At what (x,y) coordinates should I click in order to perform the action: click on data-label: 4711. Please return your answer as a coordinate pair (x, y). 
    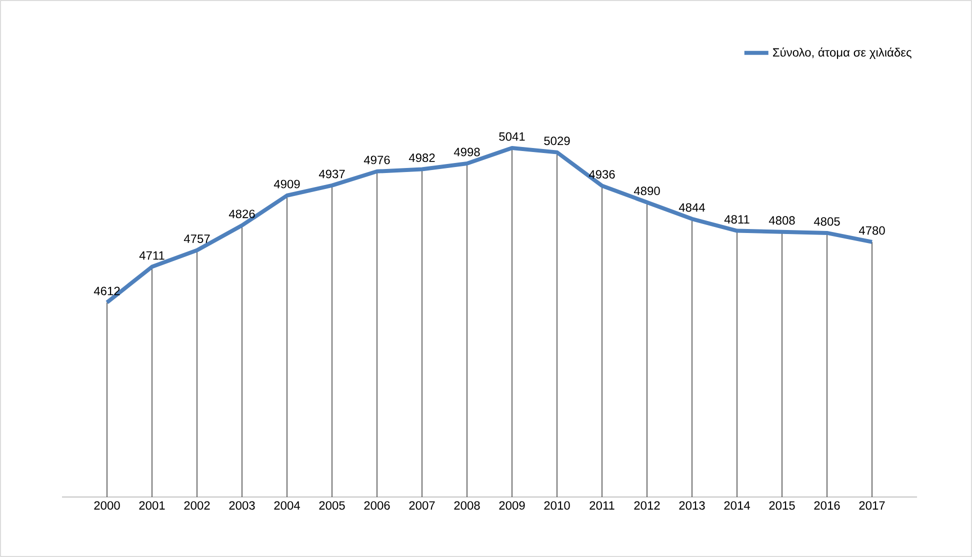
    Looking at the image, I should click on (151, 255).